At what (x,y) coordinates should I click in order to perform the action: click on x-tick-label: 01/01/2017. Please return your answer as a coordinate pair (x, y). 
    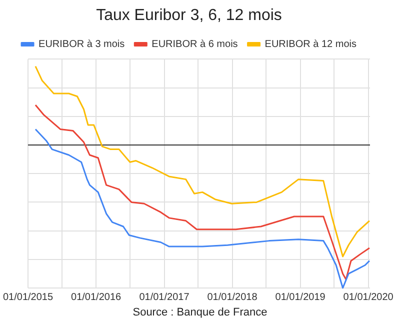
    Looking at the image, I should click on (164, 297).